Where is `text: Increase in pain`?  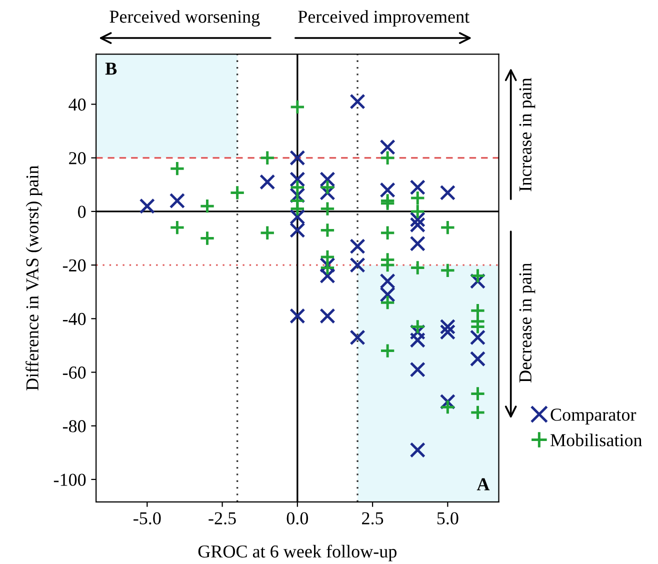
text: Increase in pain is located at coordinates (527, 135).